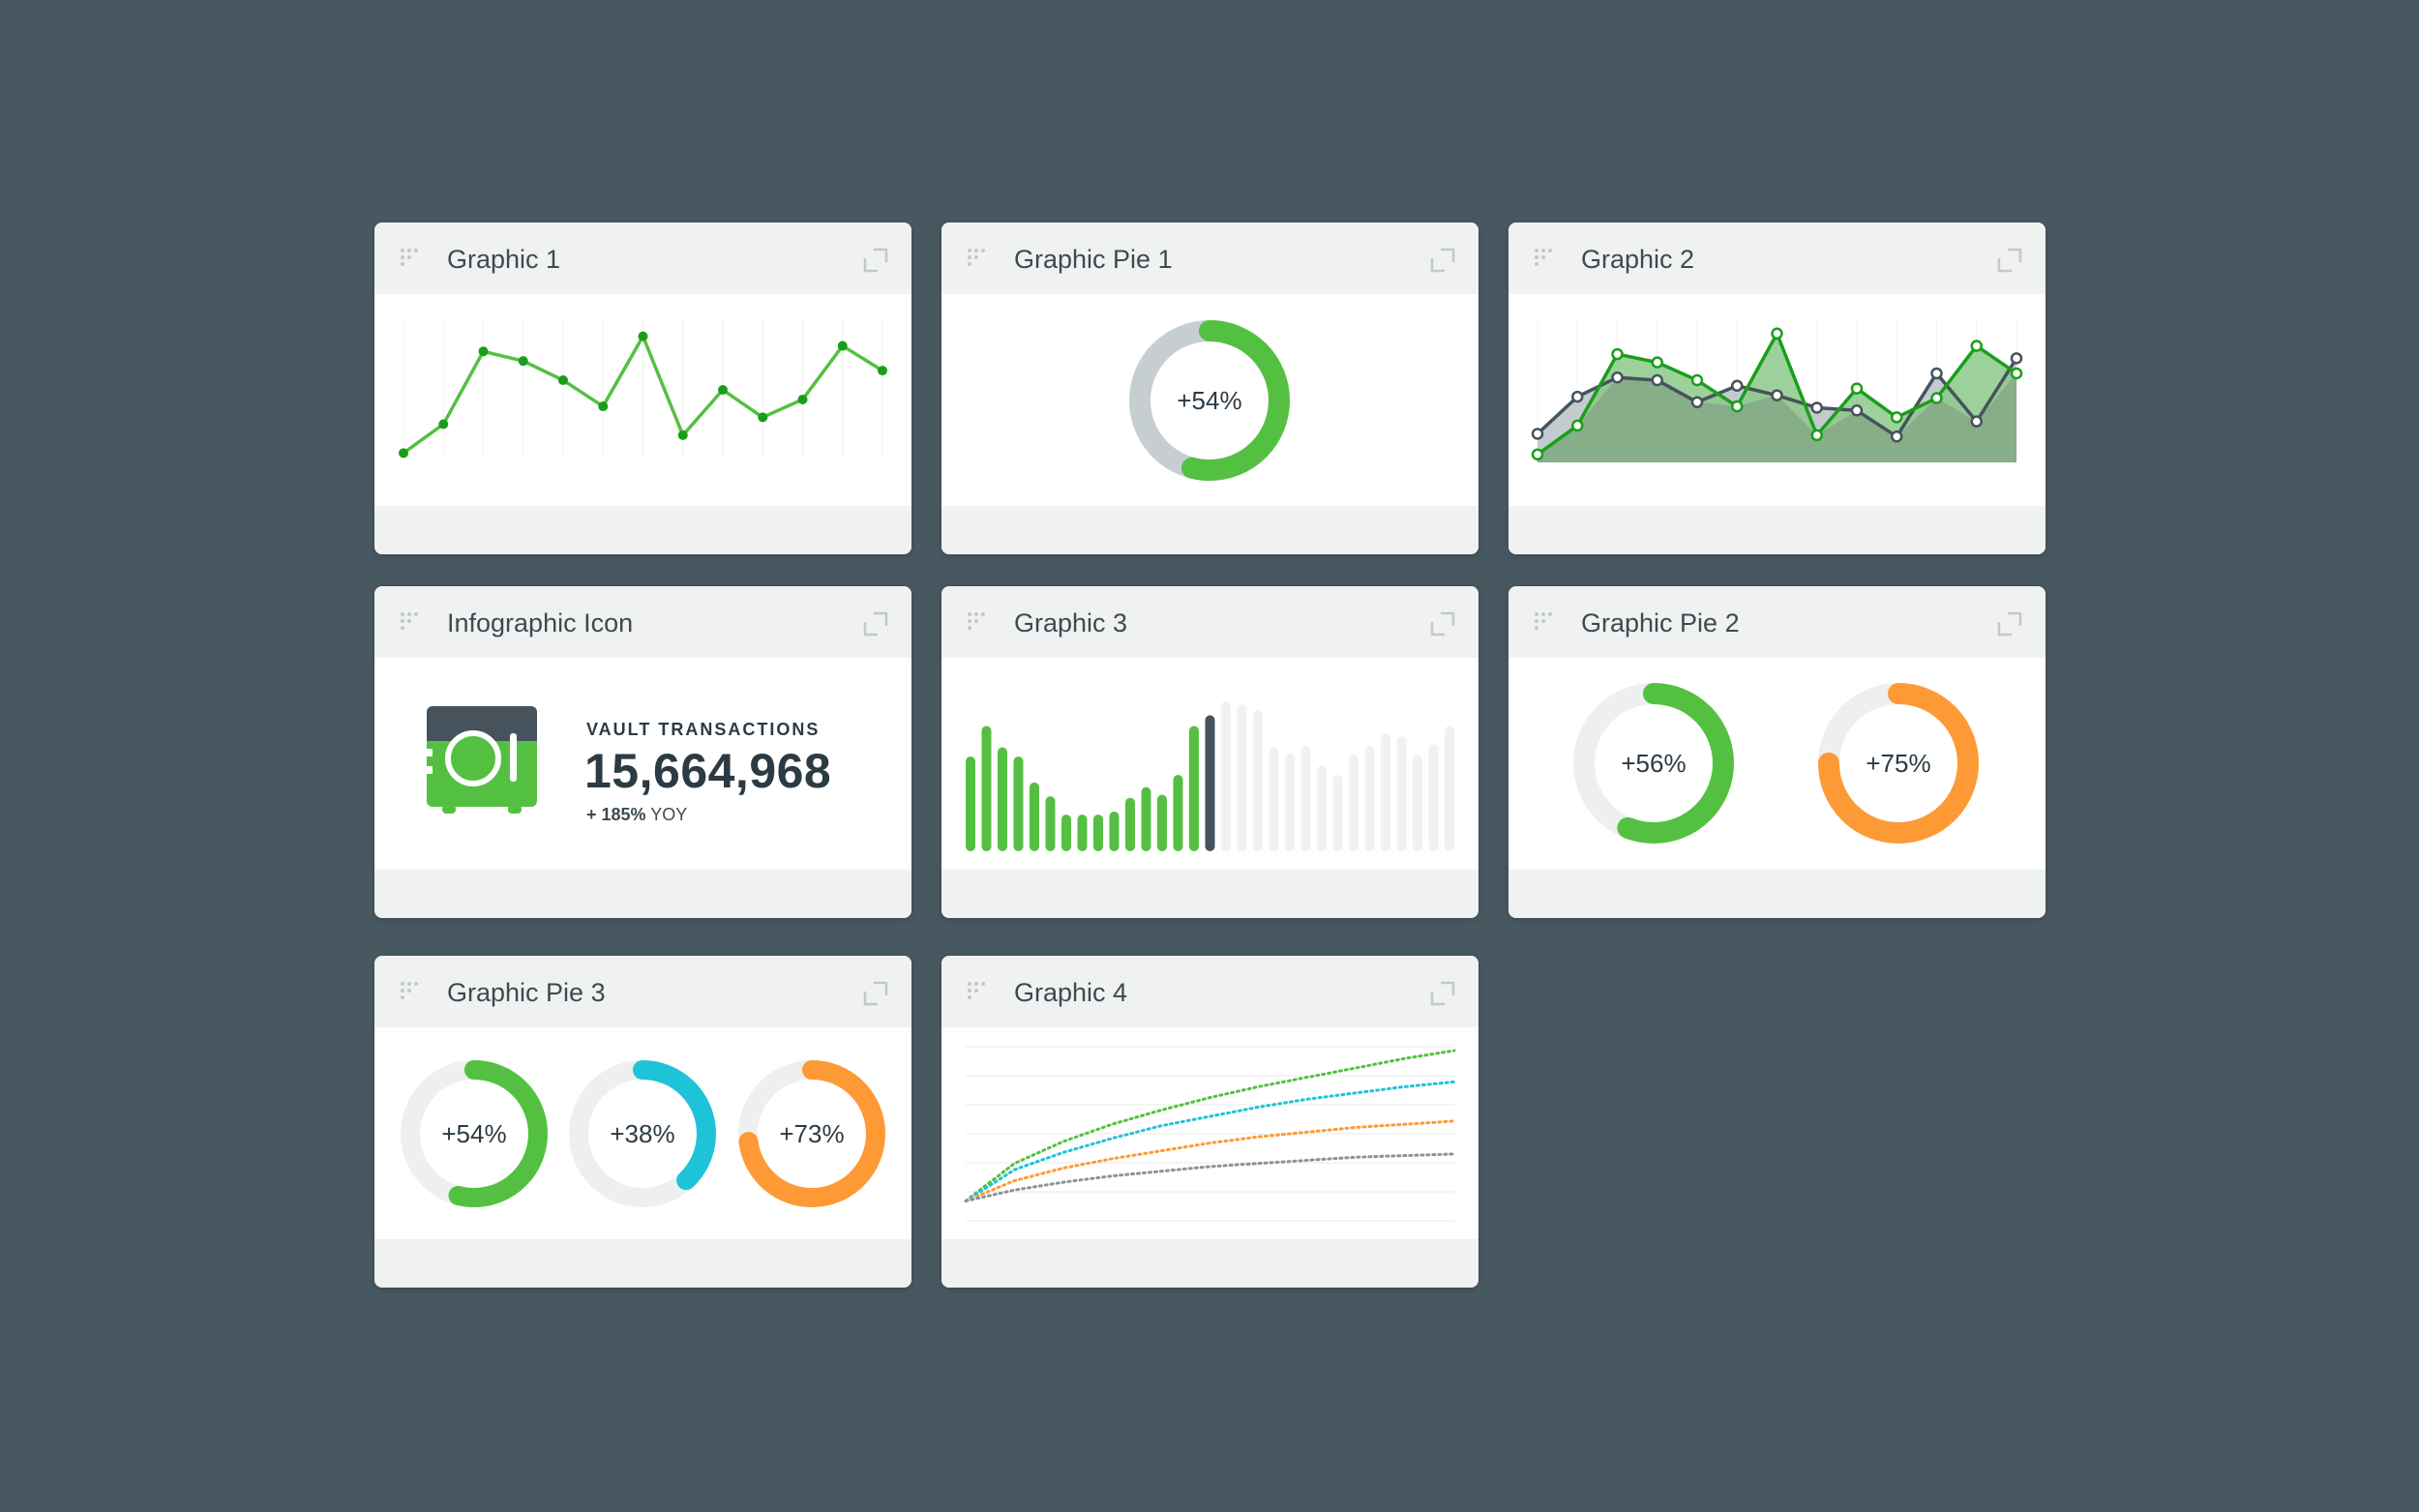 The image size is (2419, 1512). I want to click on card-header: Graphic 4, so click(1209, 992).